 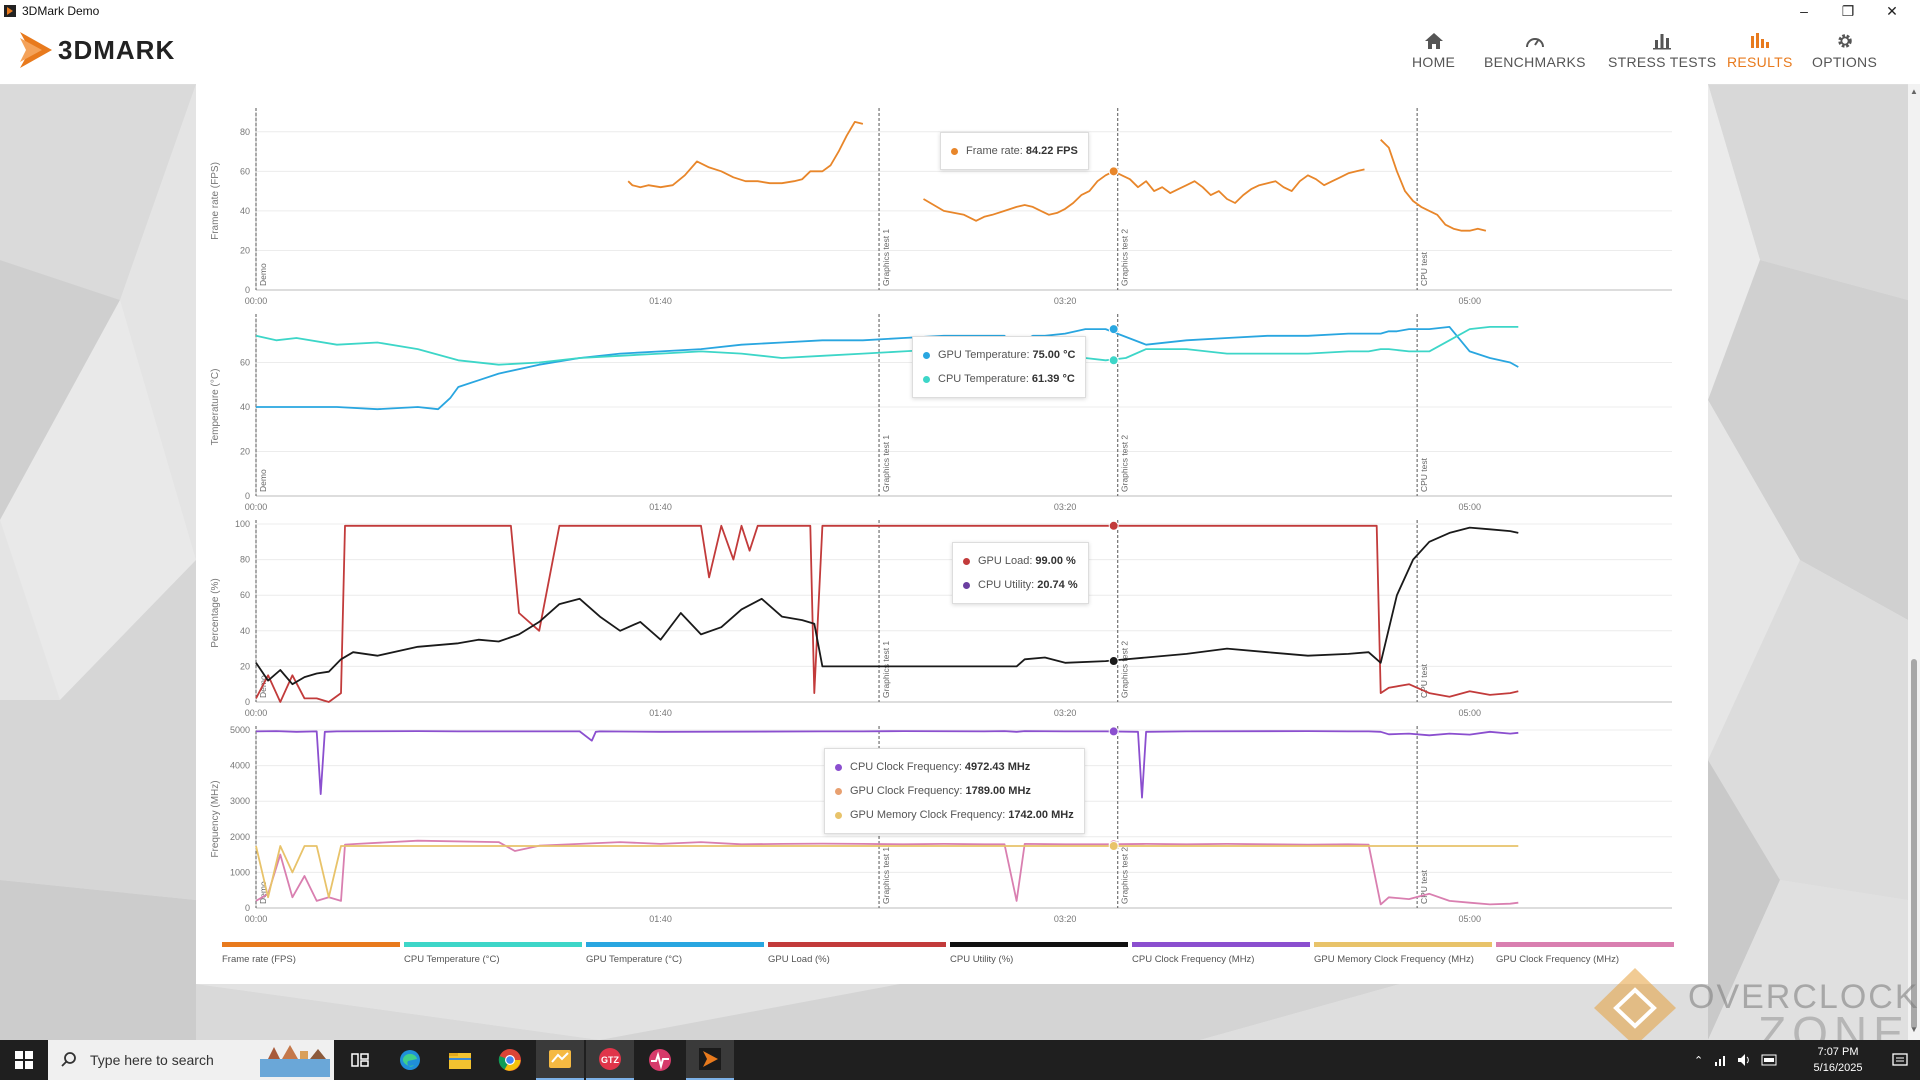 I want to click on scroll-thumb, so click(x=1914, y=844).